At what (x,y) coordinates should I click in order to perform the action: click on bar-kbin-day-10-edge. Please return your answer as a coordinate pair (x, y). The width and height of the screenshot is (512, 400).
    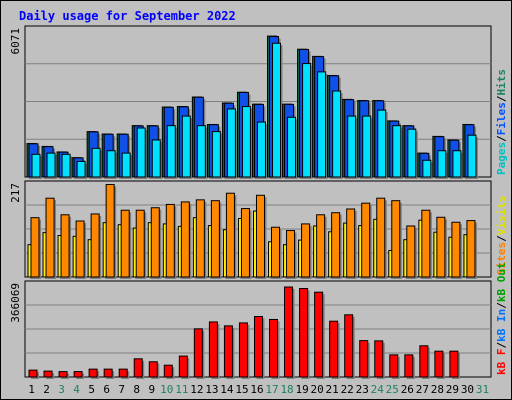
    Looking at the image, I should click on (168, 367).